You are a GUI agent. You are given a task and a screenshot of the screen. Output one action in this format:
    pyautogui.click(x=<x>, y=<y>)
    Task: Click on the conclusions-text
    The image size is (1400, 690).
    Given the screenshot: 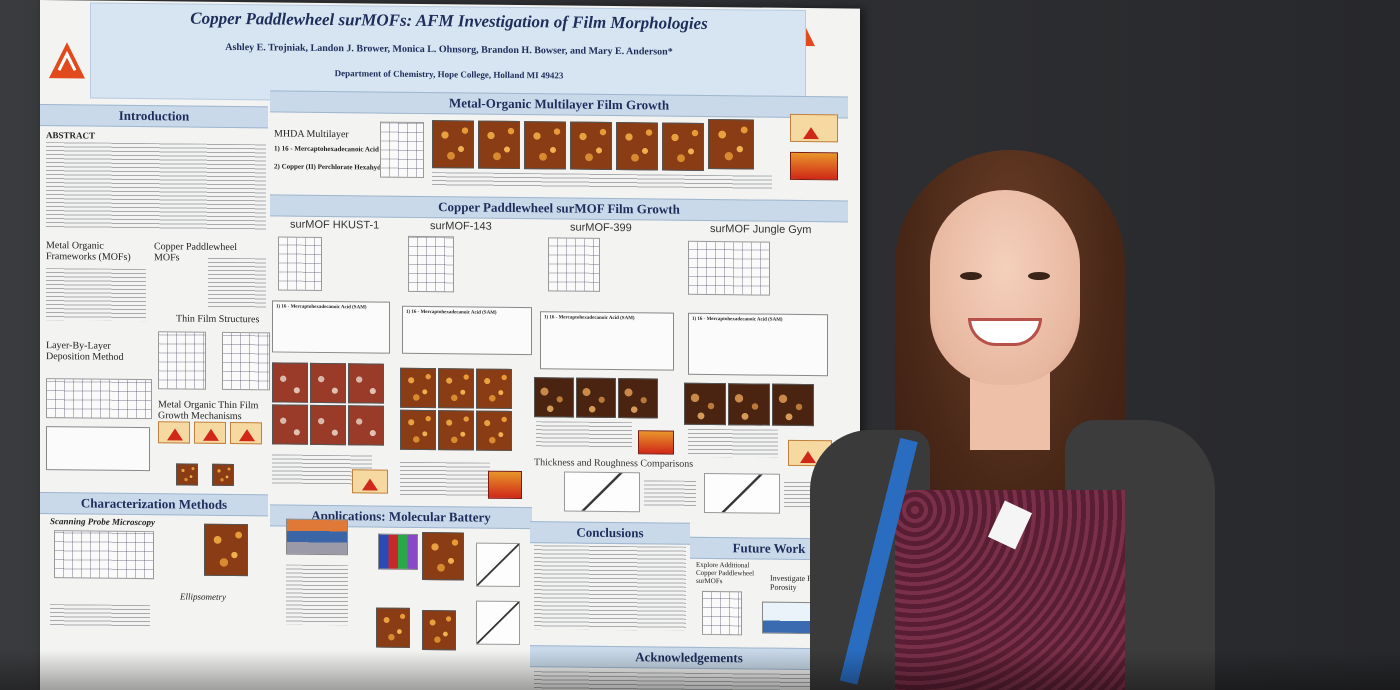 What is the action you would take?
    pyautogui.click(x=610, y=588)
    